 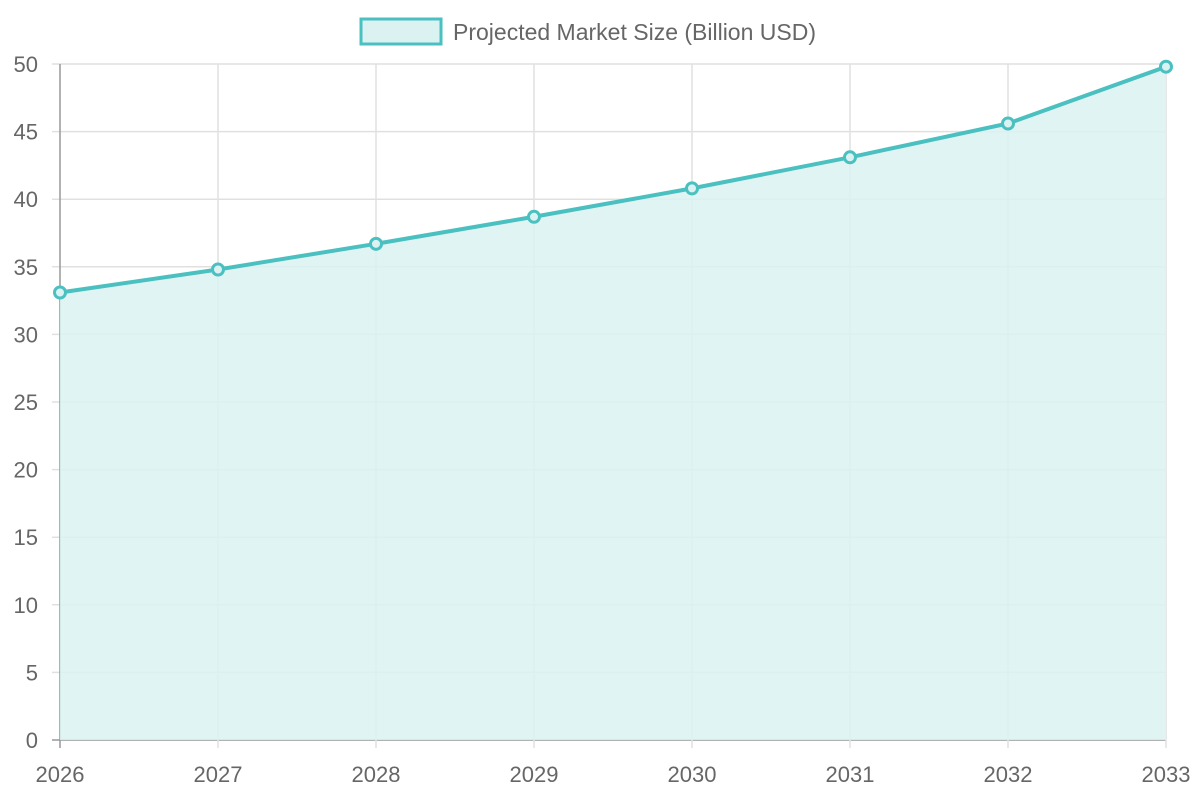 What do you see at coordinates (401, 31) in the screenshot?
I see `legend-swatch` at bounding box center [401, 31].